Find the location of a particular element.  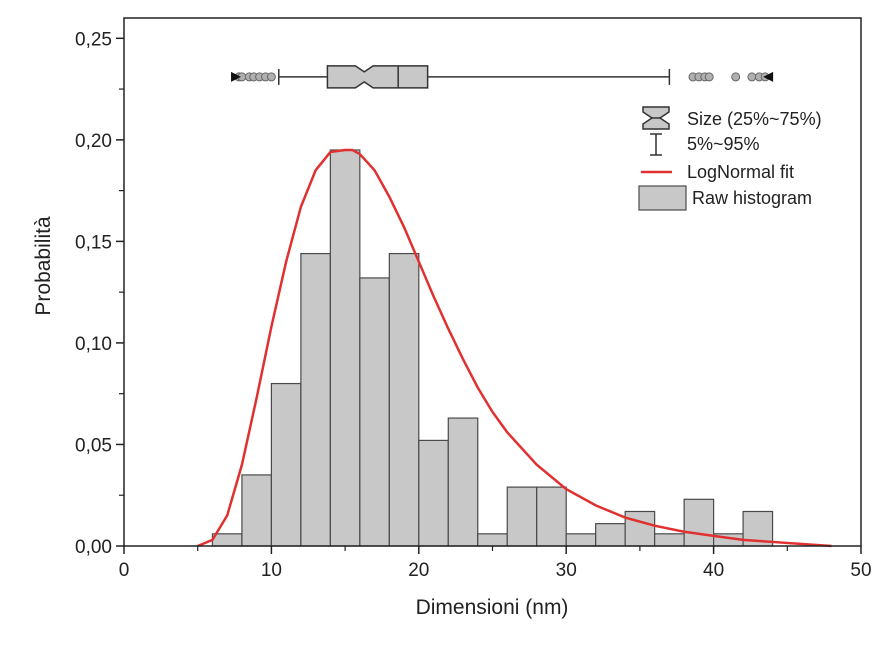

x-axis: 0 10 20 30 40 50 is located at coordinates (495, 563).